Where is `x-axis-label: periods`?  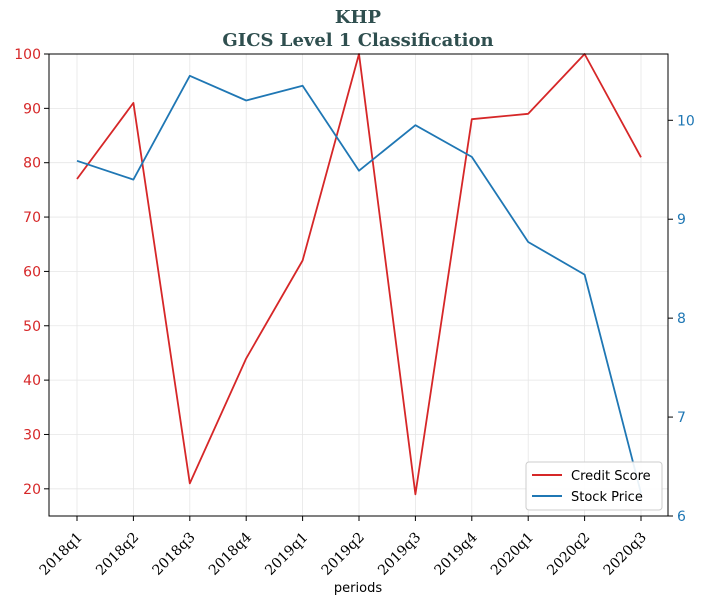 x-axis-label: periods is located at coordinates (358, 588).